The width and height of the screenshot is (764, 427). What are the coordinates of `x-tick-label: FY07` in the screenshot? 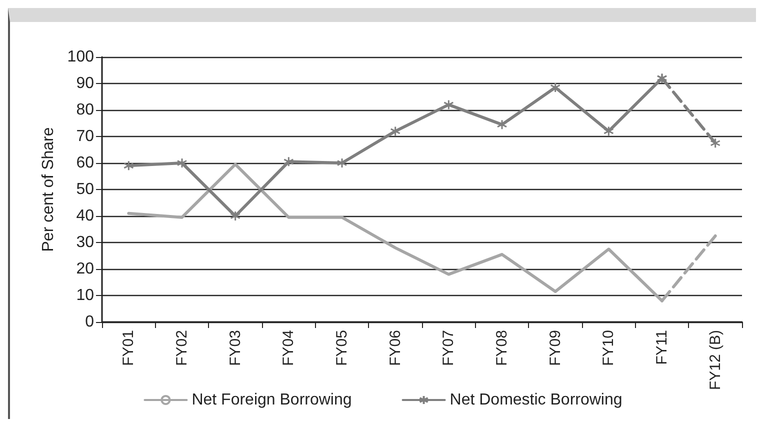 It's located at (449, 348).